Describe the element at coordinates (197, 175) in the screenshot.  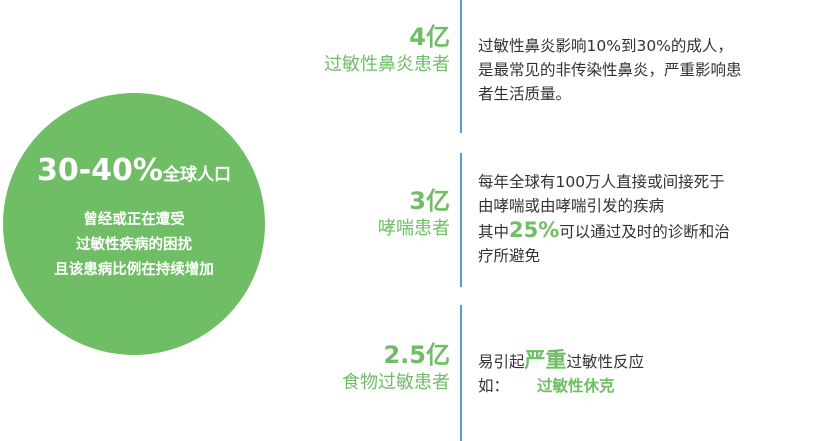
I see `circle-headline-suffix: 全球人口` at that location.